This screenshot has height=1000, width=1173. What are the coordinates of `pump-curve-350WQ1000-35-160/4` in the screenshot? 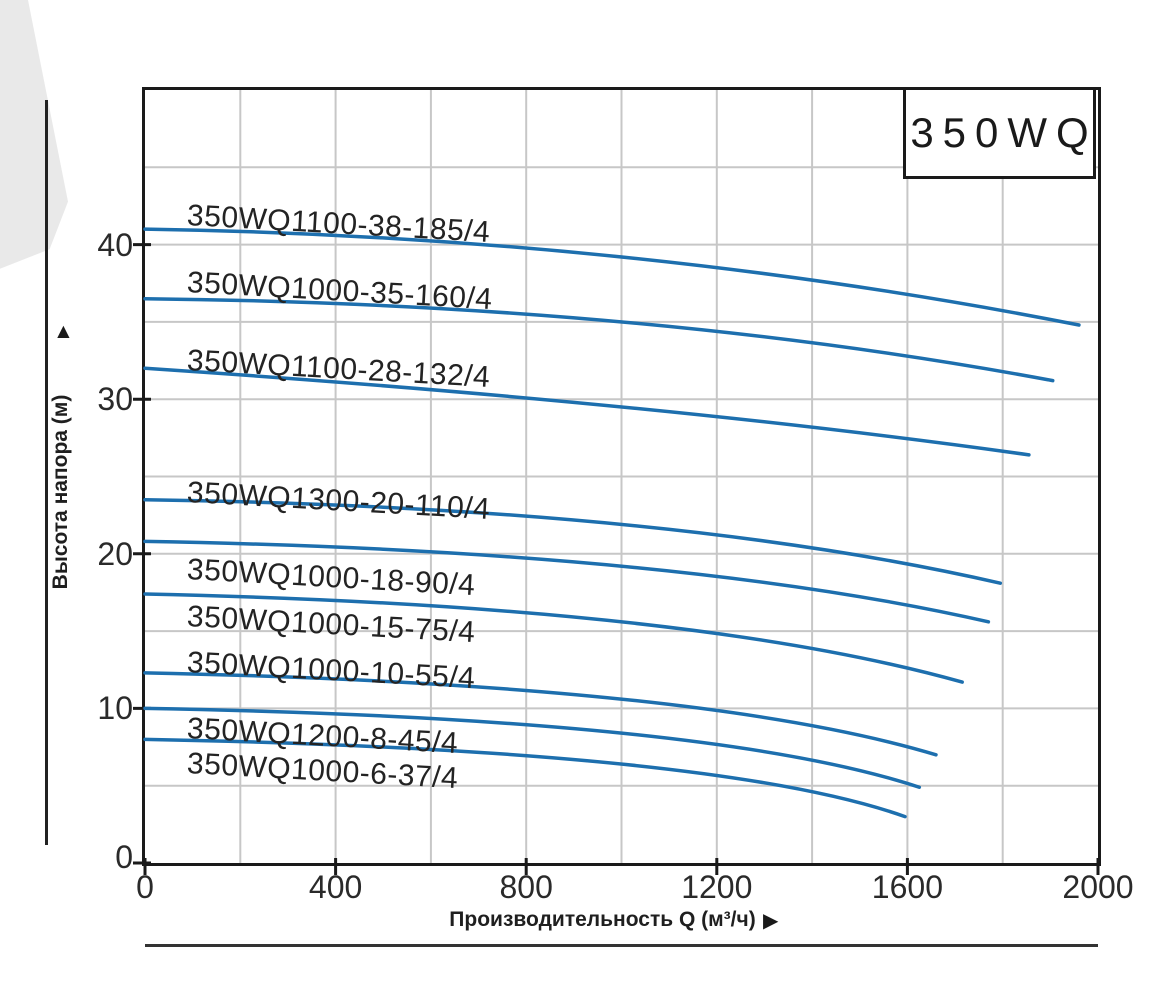 It's located at (599, 339).